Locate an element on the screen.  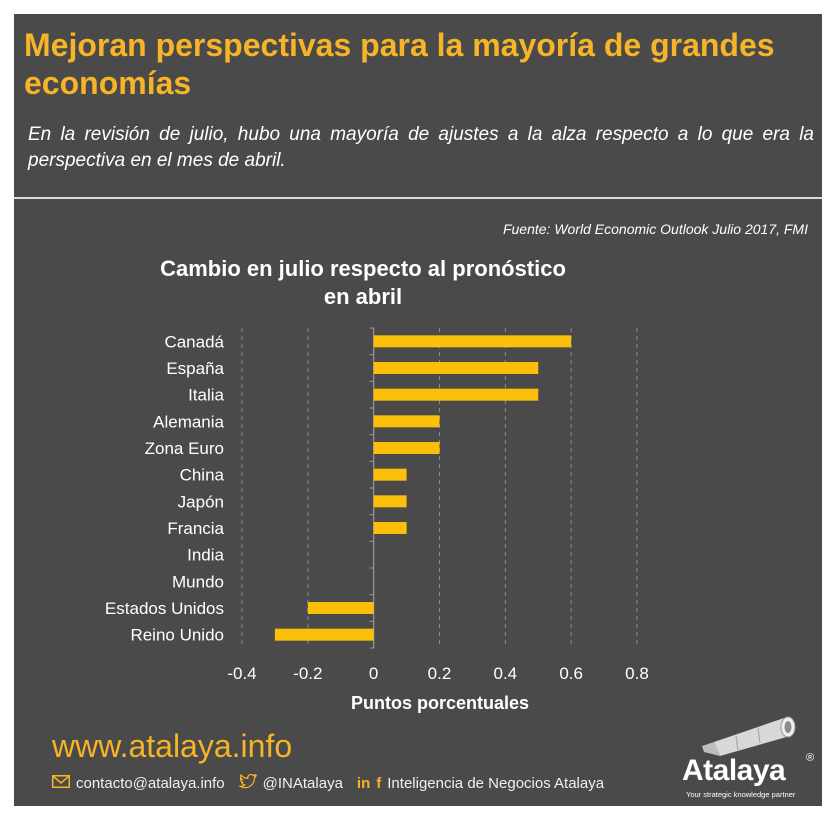
category-label: China is located at coordinates (202, 475).